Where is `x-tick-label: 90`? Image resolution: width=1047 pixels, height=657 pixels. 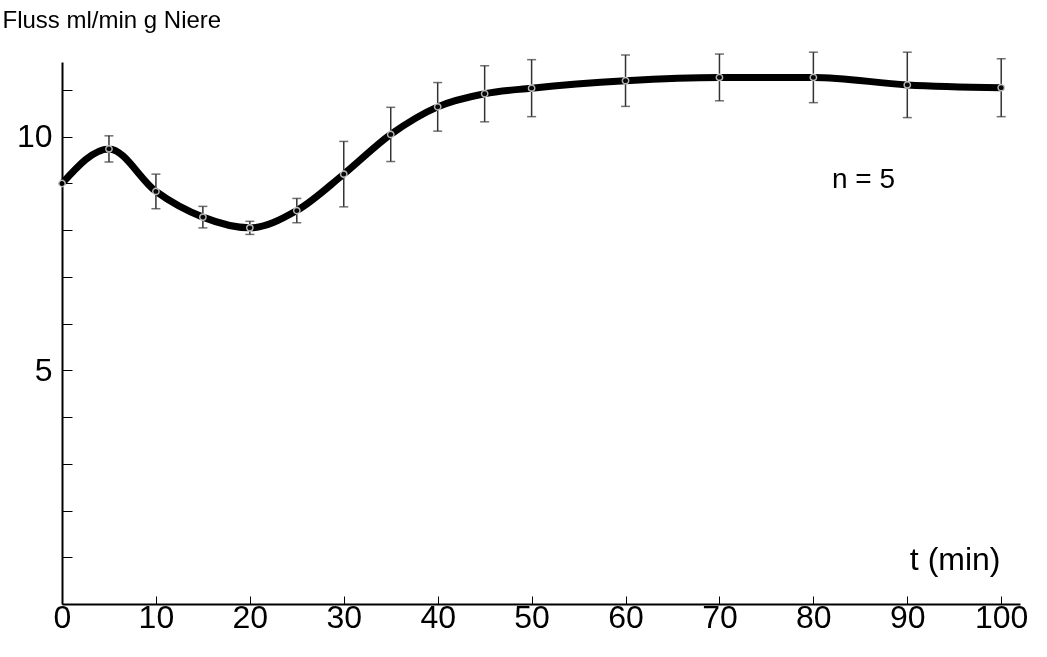 x-tick-label: 90 is located at coordinates (908, 616).